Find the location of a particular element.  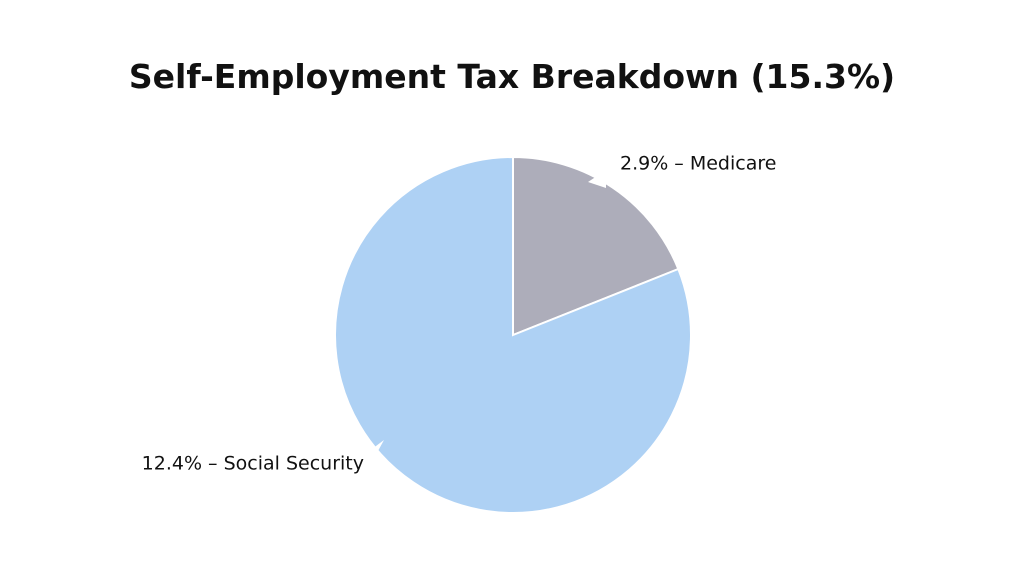

slice-label: 2.9% – Medicare is located at coordinates (698, 164).